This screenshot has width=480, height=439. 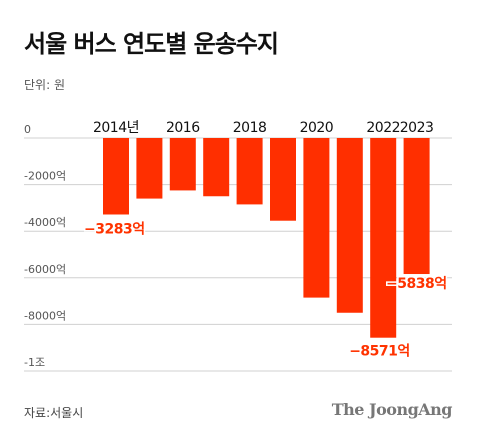 I want to click on x-tick-label: 2014년, so click(x=116, y=128).